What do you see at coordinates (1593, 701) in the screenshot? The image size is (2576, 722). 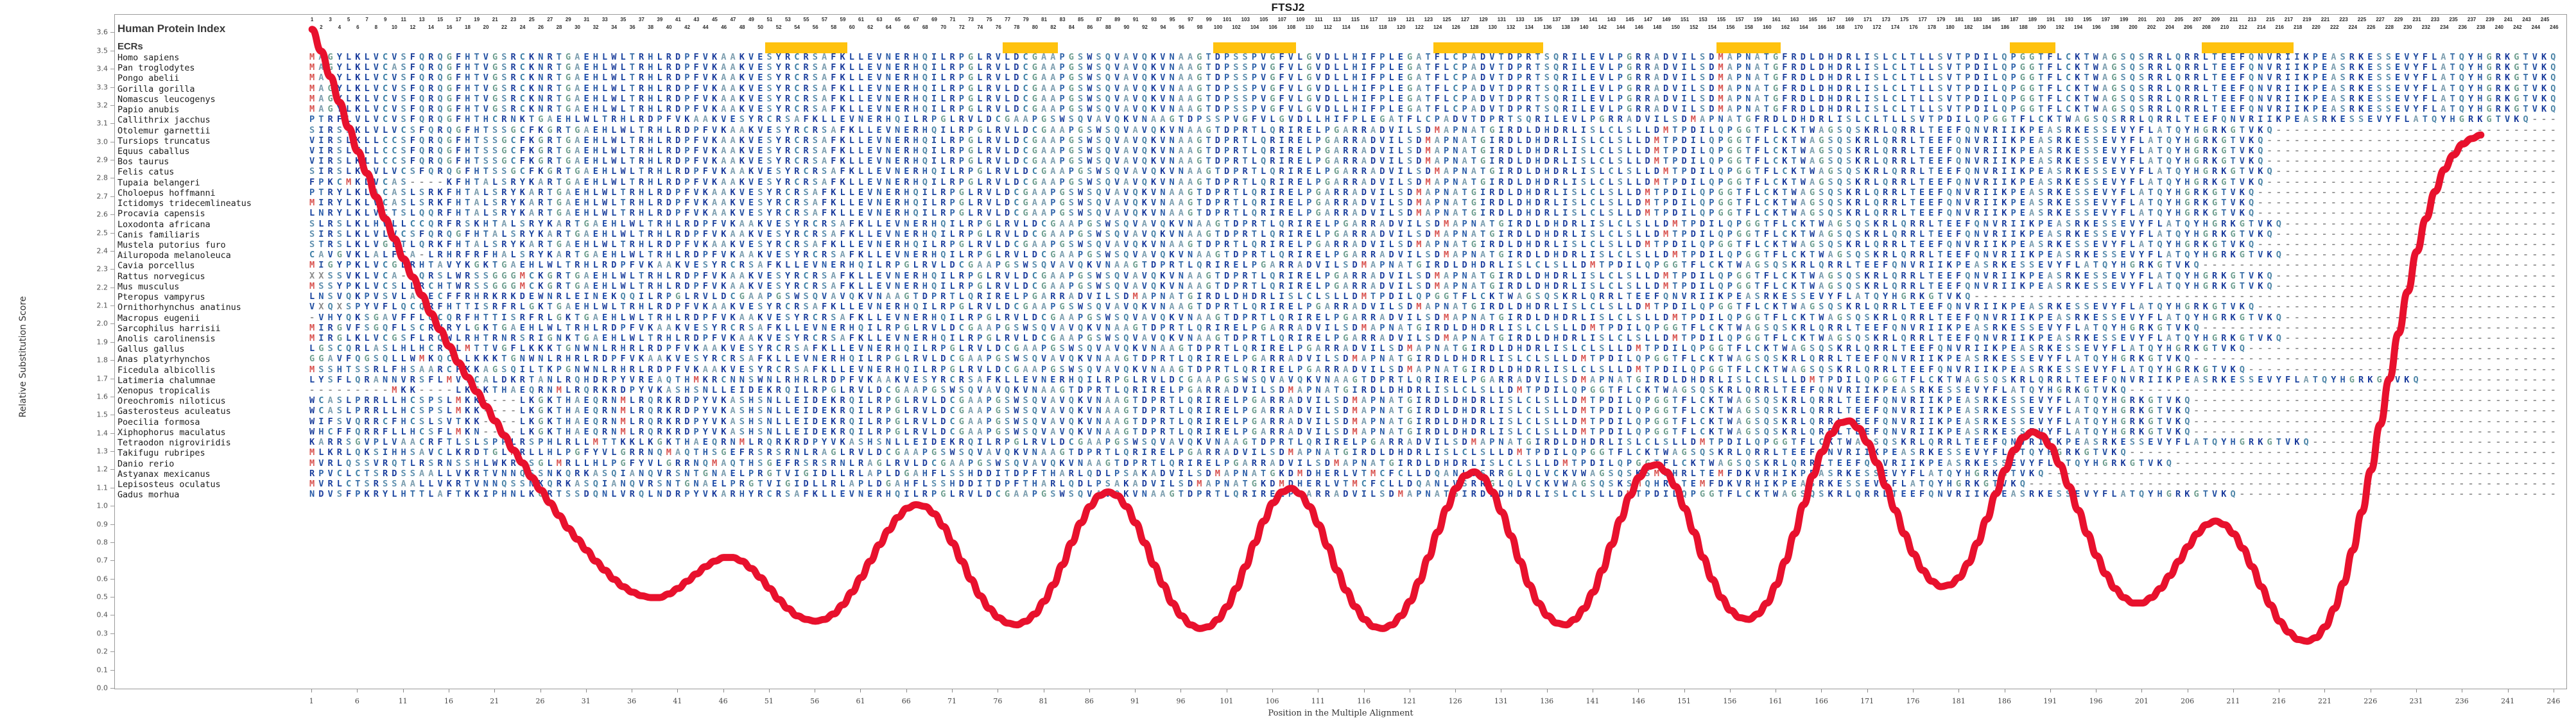 I see `x-tick-label: 141` at bounding box center [1593, 701].